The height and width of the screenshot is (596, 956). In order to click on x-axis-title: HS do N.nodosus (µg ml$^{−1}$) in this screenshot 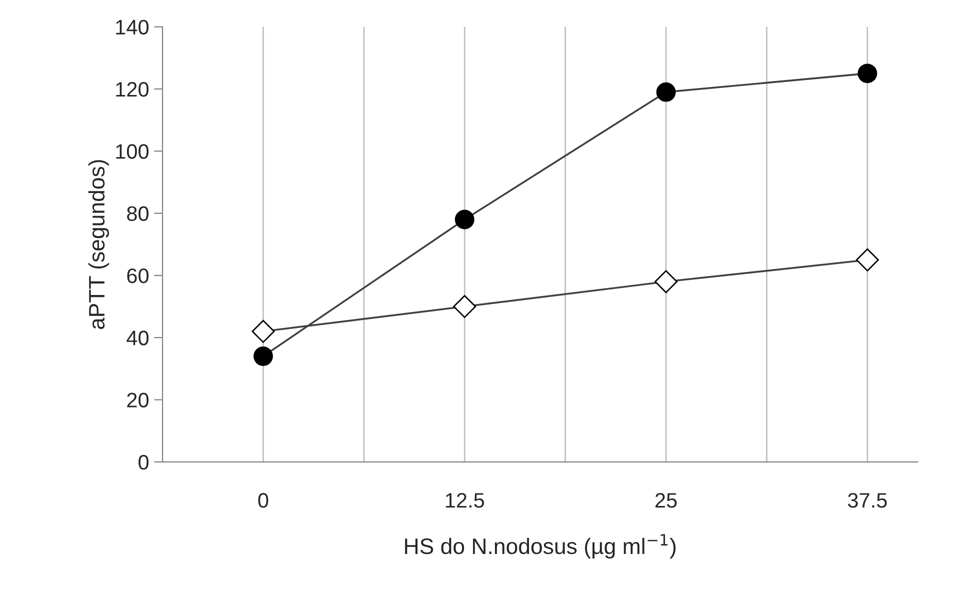, I will do `click(540, 546)`.